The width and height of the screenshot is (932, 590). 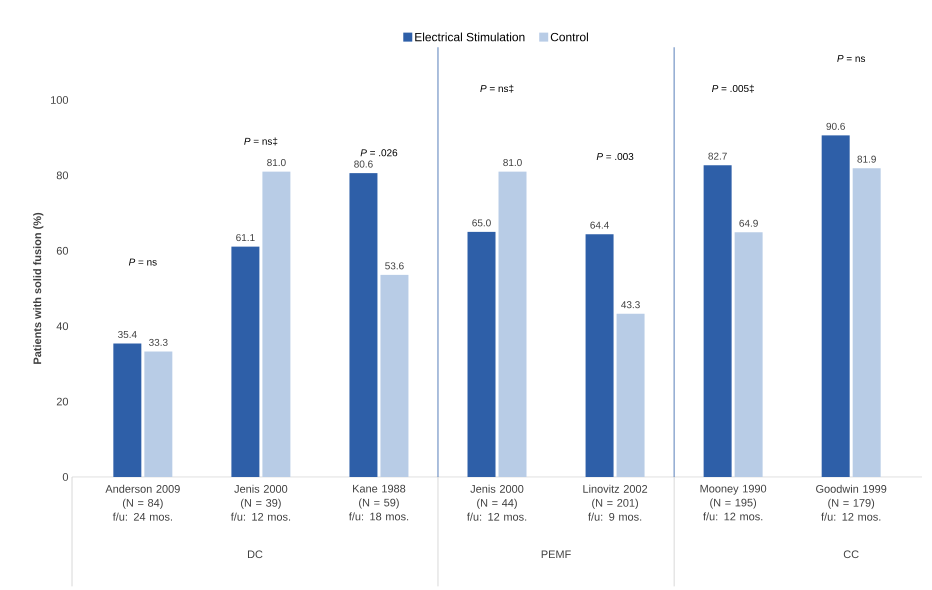 What do you see at coordinates (569, 37) in the screenshot?
I see `legend-label: Control` at bounding box center [569, 37].